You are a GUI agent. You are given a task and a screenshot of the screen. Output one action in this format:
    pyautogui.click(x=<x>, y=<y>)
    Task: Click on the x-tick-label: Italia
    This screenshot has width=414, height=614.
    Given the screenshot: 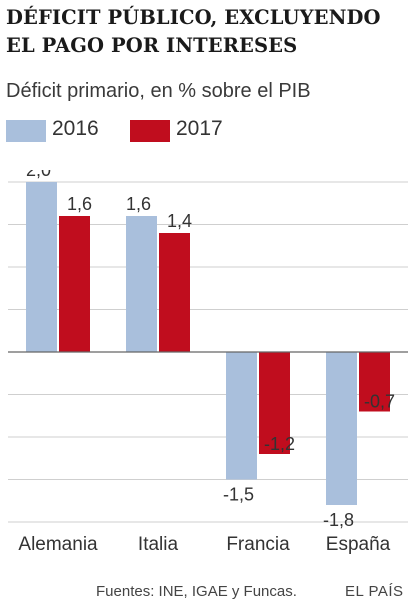 What is the action you would take?
    pyautogui.click(x=158, y=544)
    